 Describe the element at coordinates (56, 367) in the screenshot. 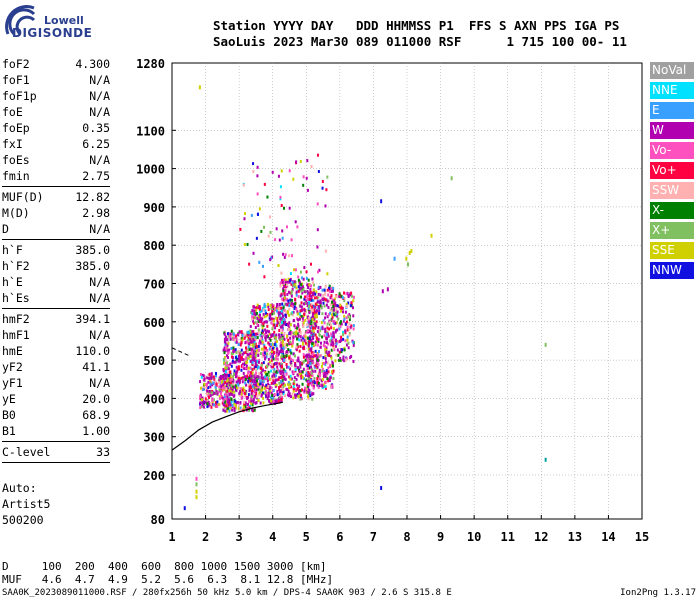

I see `param-row: yF2 41.1` at that location.